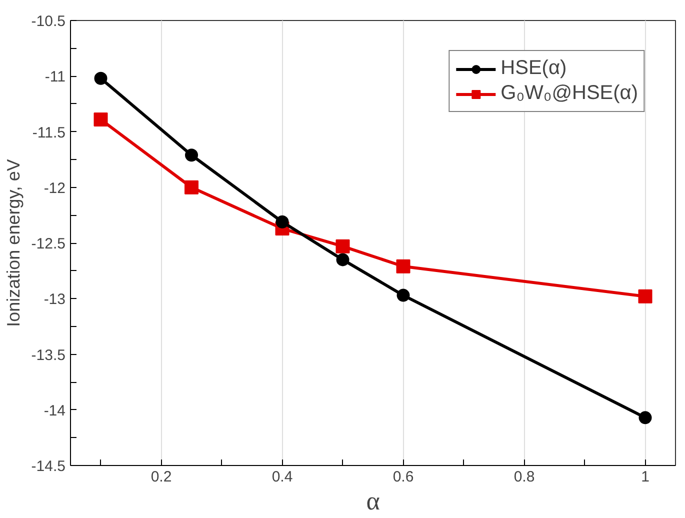 Image resolution: width=685 pixels, height=518 pixels. What do you see at coordinates (48, 244) in the screenshot?
I see `y-tick-label: -12.5` at bounding box center [48, 244].